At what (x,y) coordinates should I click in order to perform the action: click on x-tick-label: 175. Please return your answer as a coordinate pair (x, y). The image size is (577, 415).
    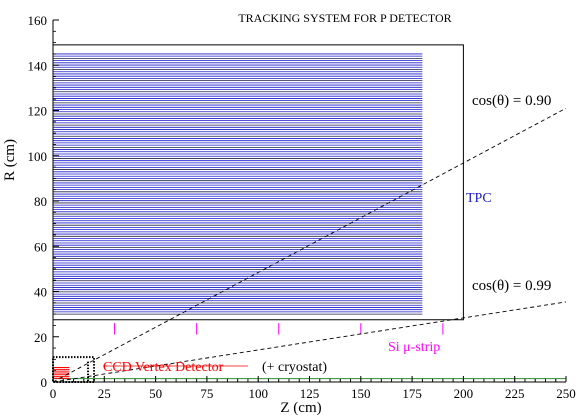
    Looking at the image, I should click on (412, 393).